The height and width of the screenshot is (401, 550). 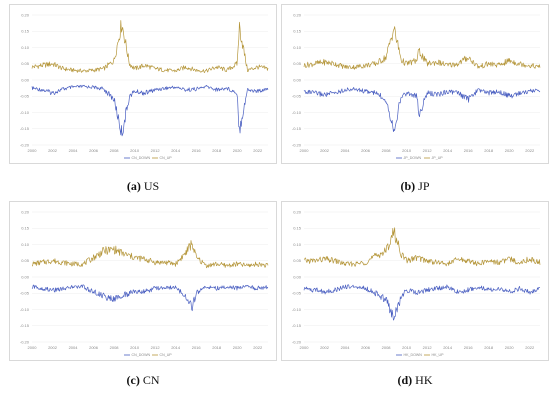 What do you see at coordinates (141, 158) in the screenshot?
I see `legend-label: CN_DOWN` at bounding box center [141, 158].